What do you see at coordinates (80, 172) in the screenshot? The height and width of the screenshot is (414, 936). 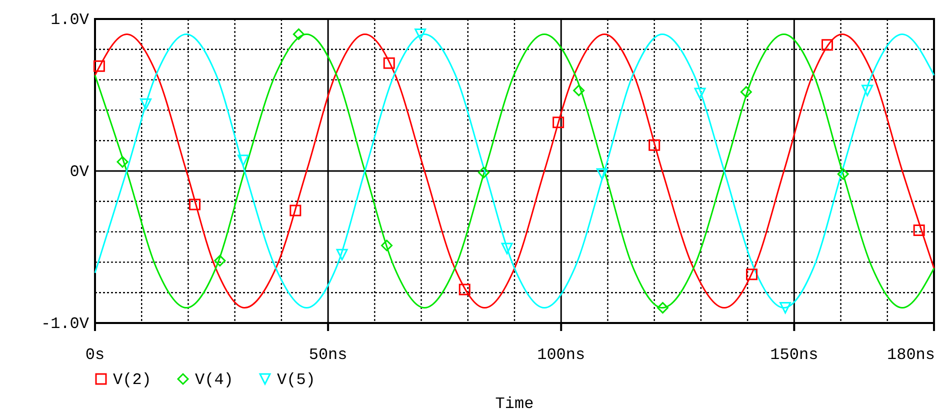 I see `y-tick-label: 0V` at bounding box center [80, 172].